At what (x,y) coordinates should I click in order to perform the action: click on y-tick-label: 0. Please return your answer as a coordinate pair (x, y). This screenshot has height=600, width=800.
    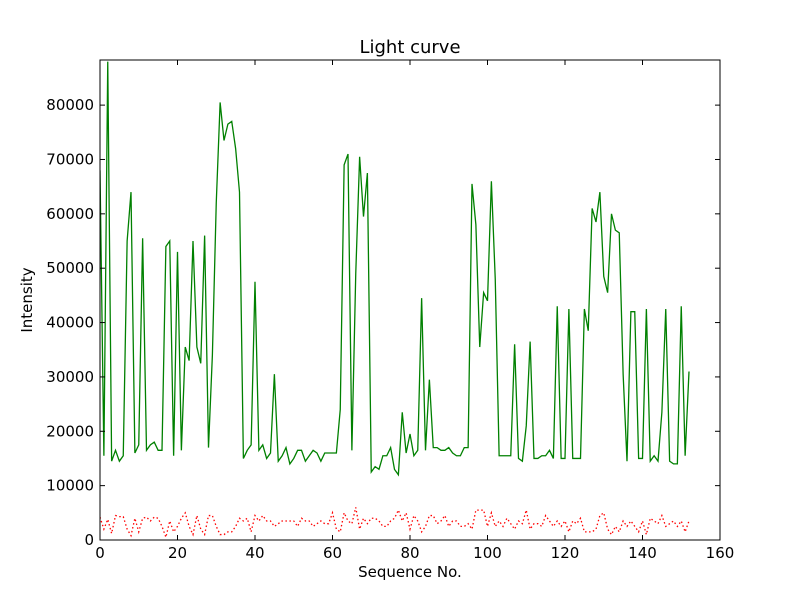
    Looking at the image, I should click on (89, 540).